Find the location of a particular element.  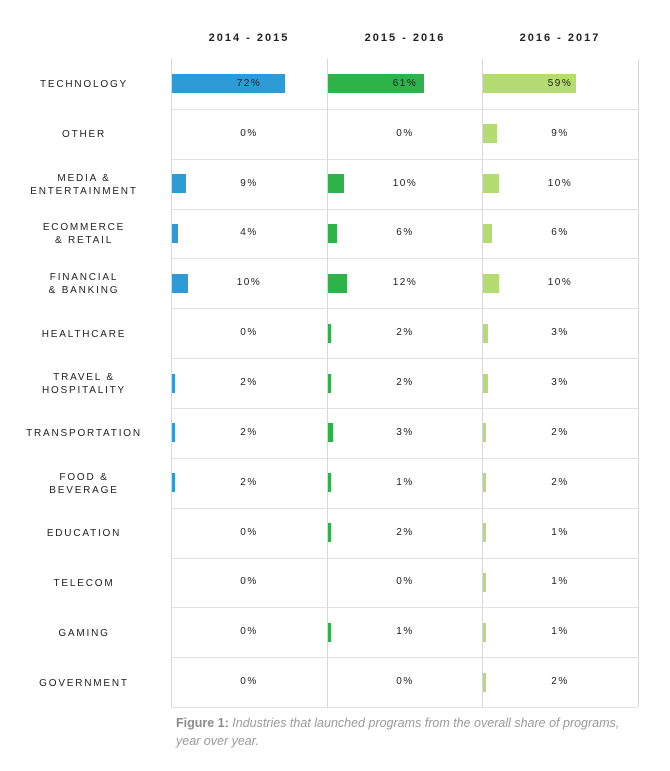

row-label: FINANCIAL & BANKING is located at coordinates (84, 284).